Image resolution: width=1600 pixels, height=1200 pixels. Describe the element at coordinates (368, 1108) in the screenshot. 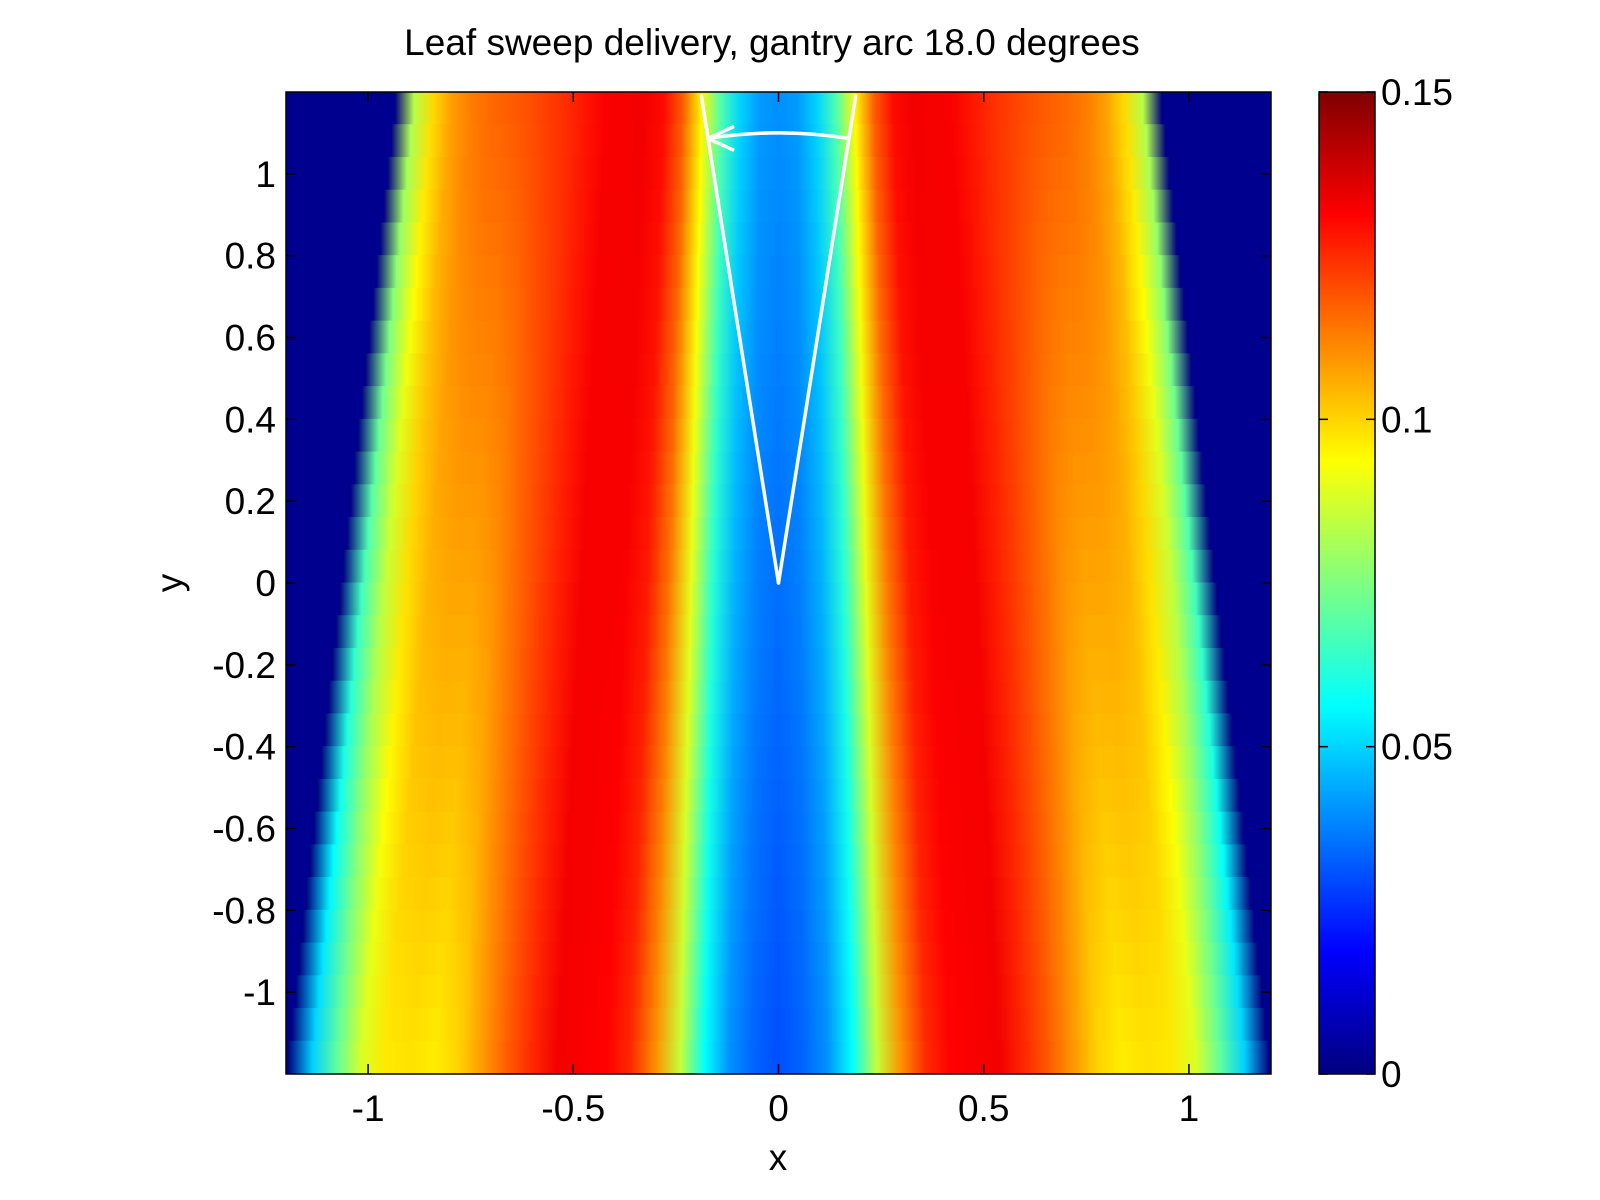

I see `x-tick-label: -1` at that location.